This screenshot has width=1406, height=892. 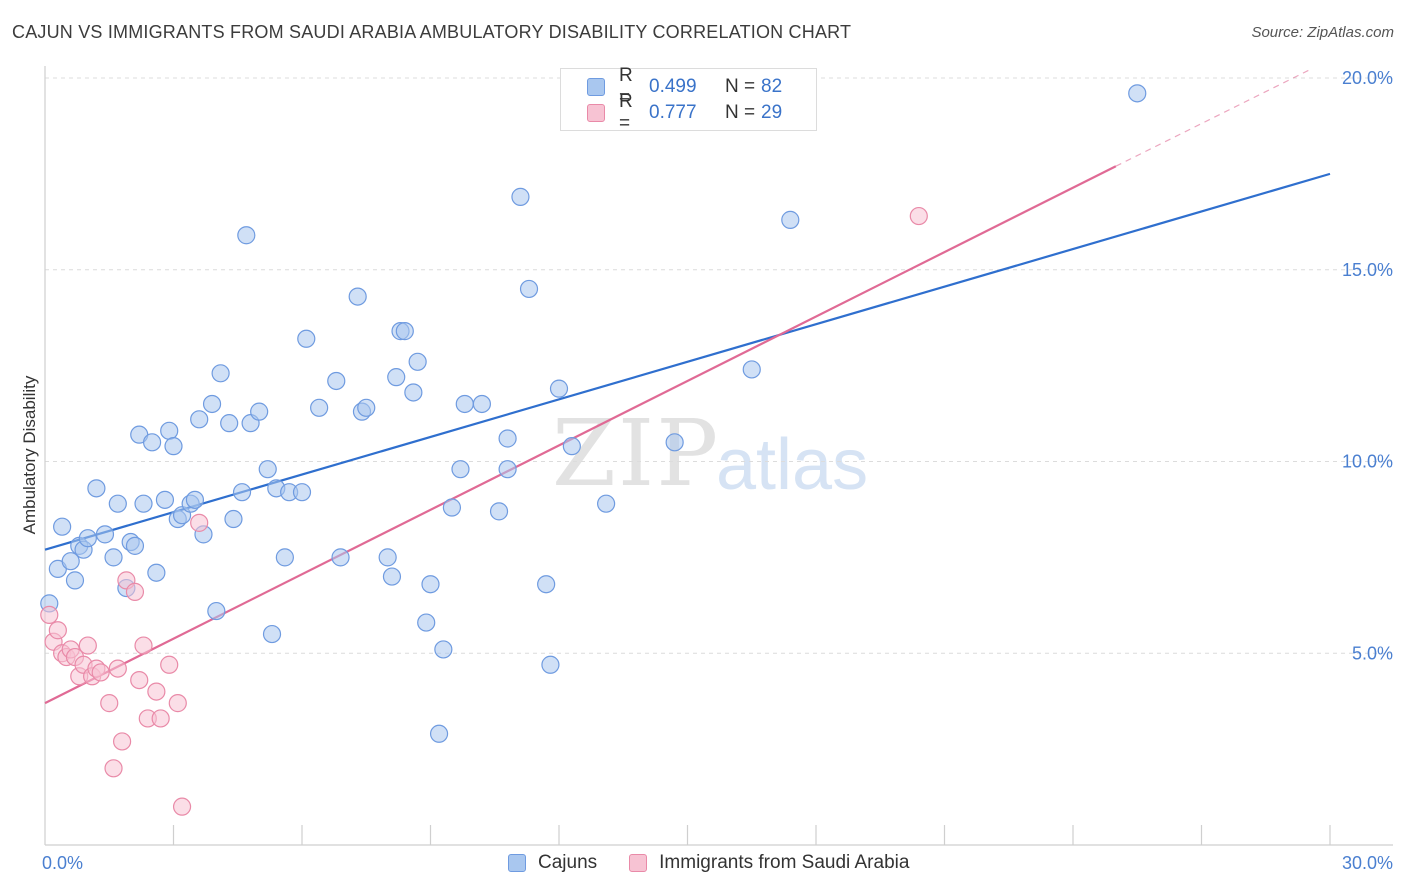 What do you see at coordinates (568, 862) in the screenshot?
I see `legend-label: Cajuns` at bounding box center [568, 862].